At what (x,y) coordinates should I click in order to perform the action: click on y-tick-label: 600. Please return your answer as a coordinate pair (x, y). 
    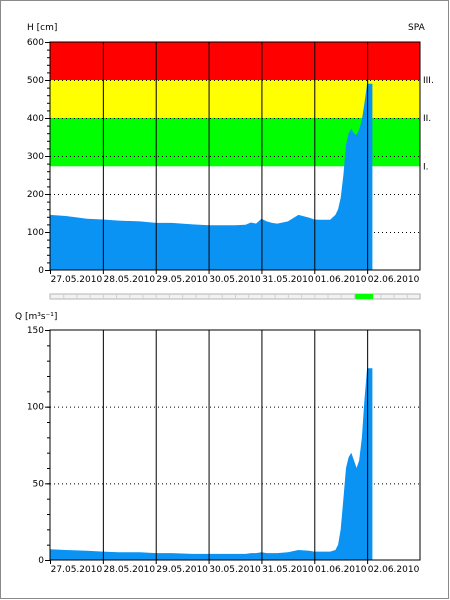
    Looking at the image, I should click on (35, 43).